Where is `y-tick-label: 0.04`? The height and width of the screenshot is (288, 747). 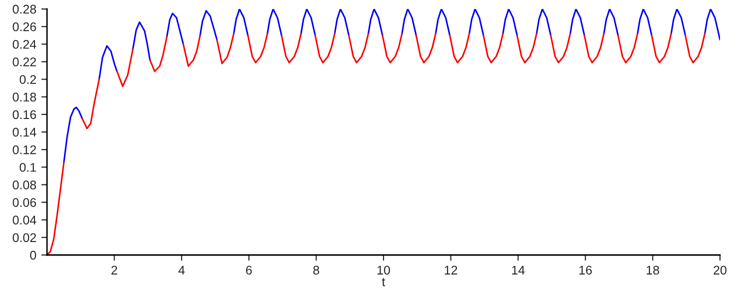
y-tick-label: 0.04 is located at coordinates (24, 220).